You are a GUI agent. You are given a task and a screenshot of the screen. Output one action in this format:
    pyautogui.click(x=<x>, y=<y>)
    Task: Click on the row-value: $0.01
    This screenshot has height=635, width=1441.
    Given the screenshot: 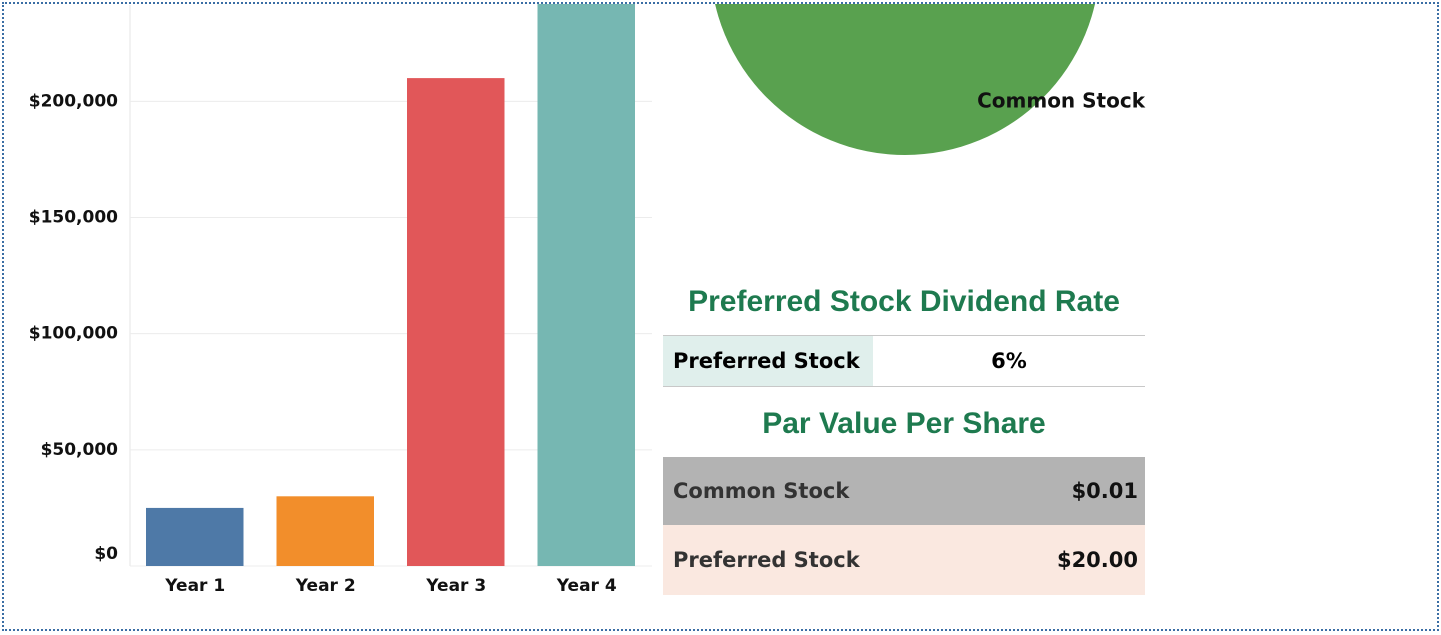 What is the action you would take?
    pyautogui.click(x=1104, y=491)
    